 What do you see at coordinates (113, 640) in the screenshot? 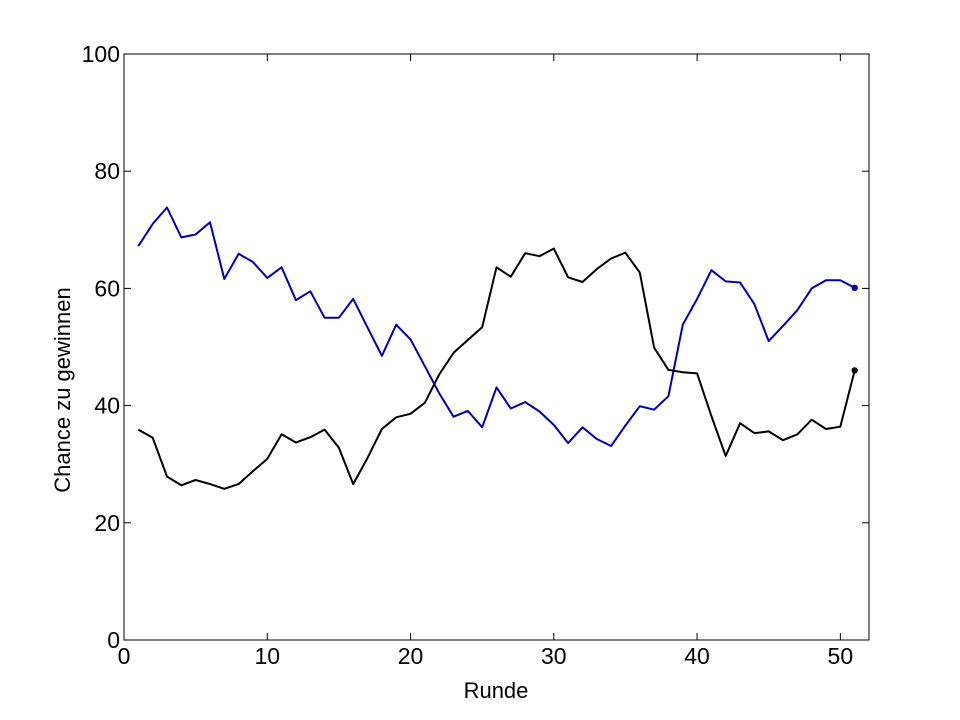
I see `y-tick-label: 0` at bounding box center [113, 640].